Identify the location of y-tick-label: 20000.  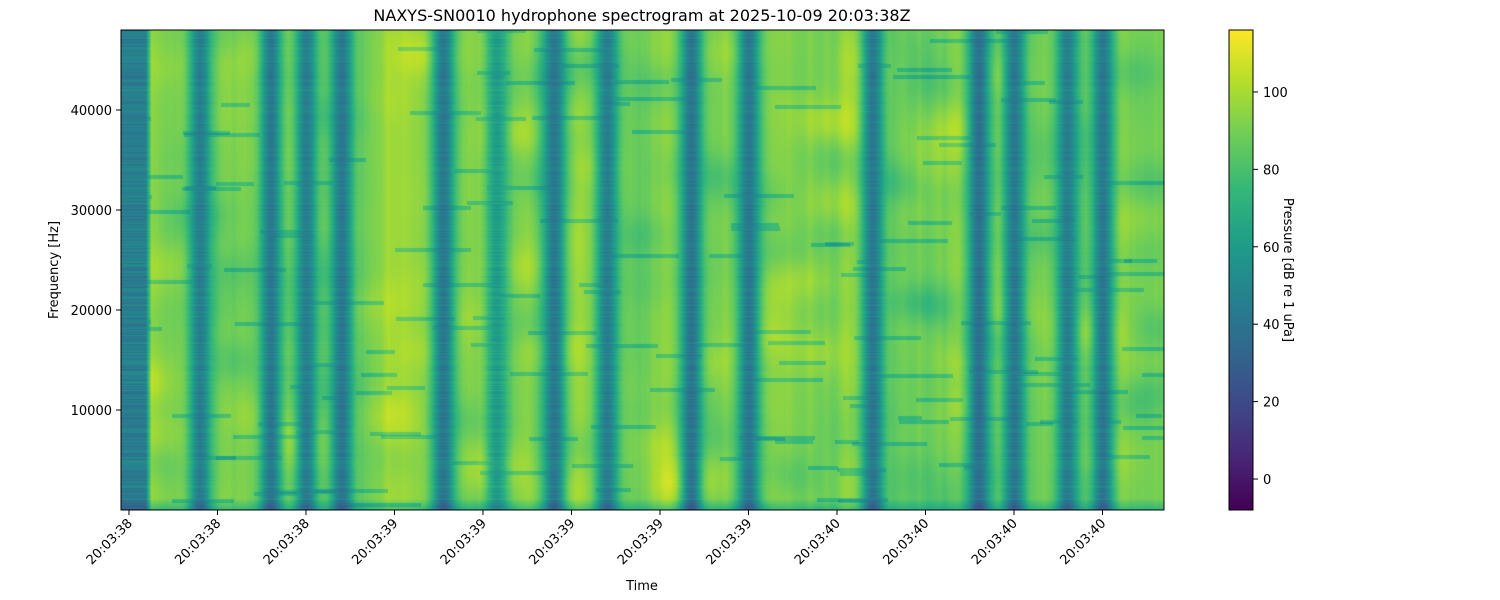
(91, 311).